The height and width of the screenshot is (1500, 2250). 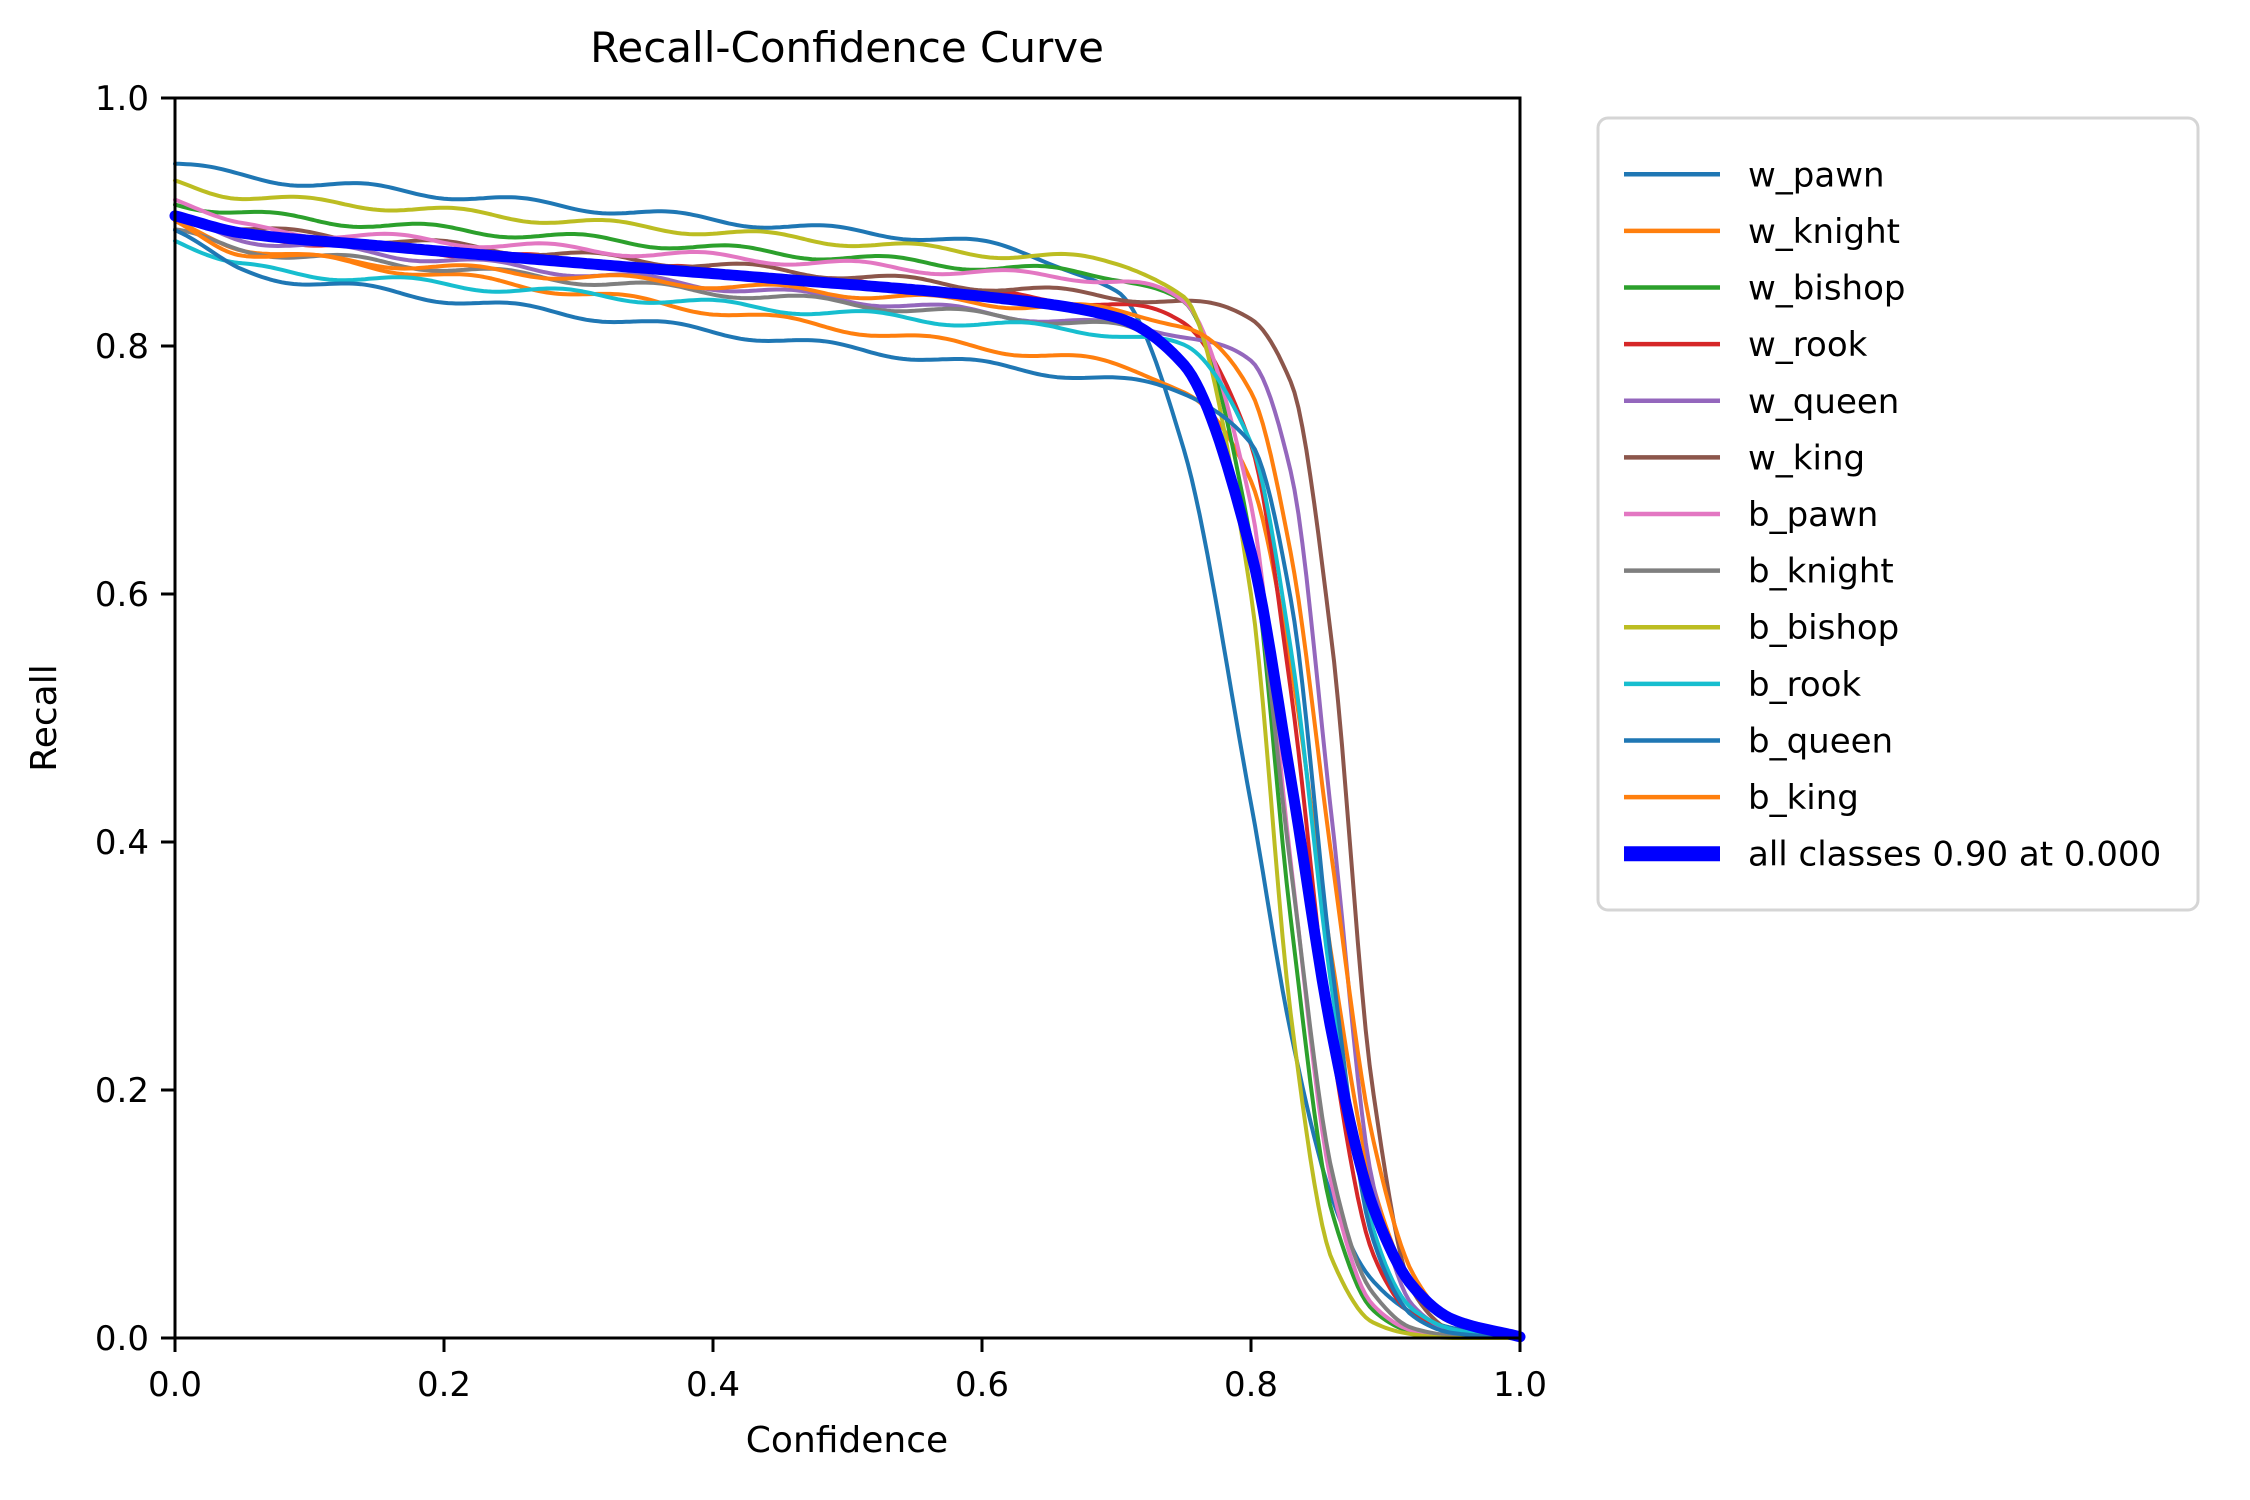 I want to click on y-tick-label: 0.6, so click(x=122, y=595).